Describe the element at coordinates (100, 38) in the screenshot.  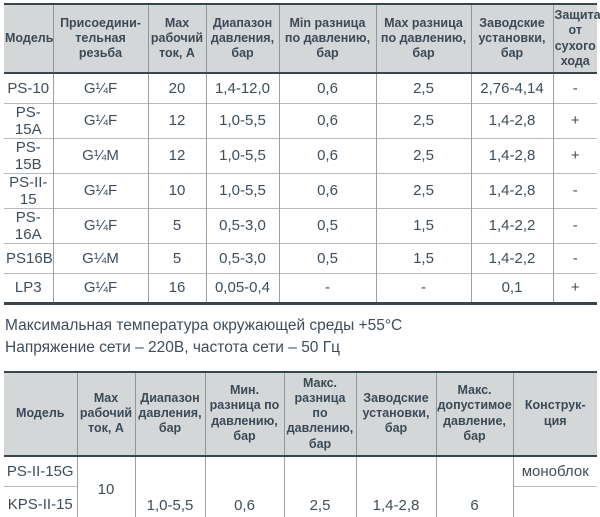
I see `col-header-thread: Присоедини- тельная резьба` at that location.